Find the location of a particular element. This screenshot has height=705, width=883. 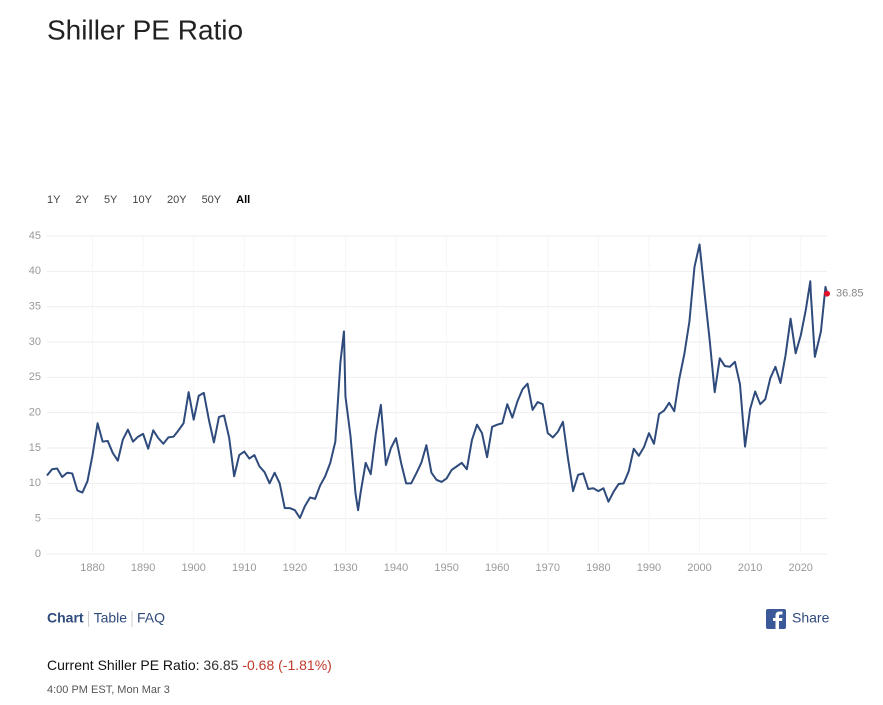

x-tick-label: 1910 is located at coordinates (244, 568).